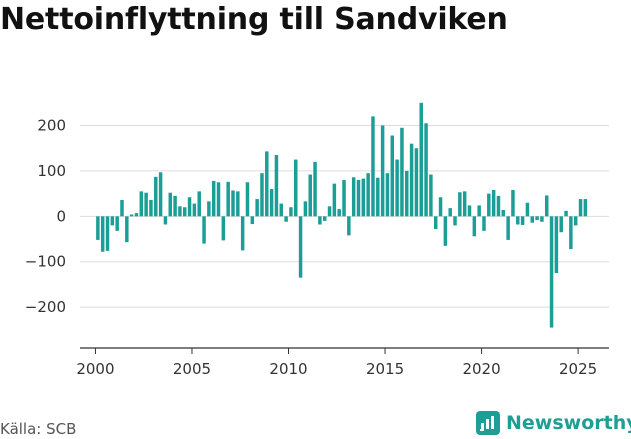  What do you see at coordinates (578, 369) in the screenshot?
I see `x-tick-label: 2025` at bounding box center [578, 369].